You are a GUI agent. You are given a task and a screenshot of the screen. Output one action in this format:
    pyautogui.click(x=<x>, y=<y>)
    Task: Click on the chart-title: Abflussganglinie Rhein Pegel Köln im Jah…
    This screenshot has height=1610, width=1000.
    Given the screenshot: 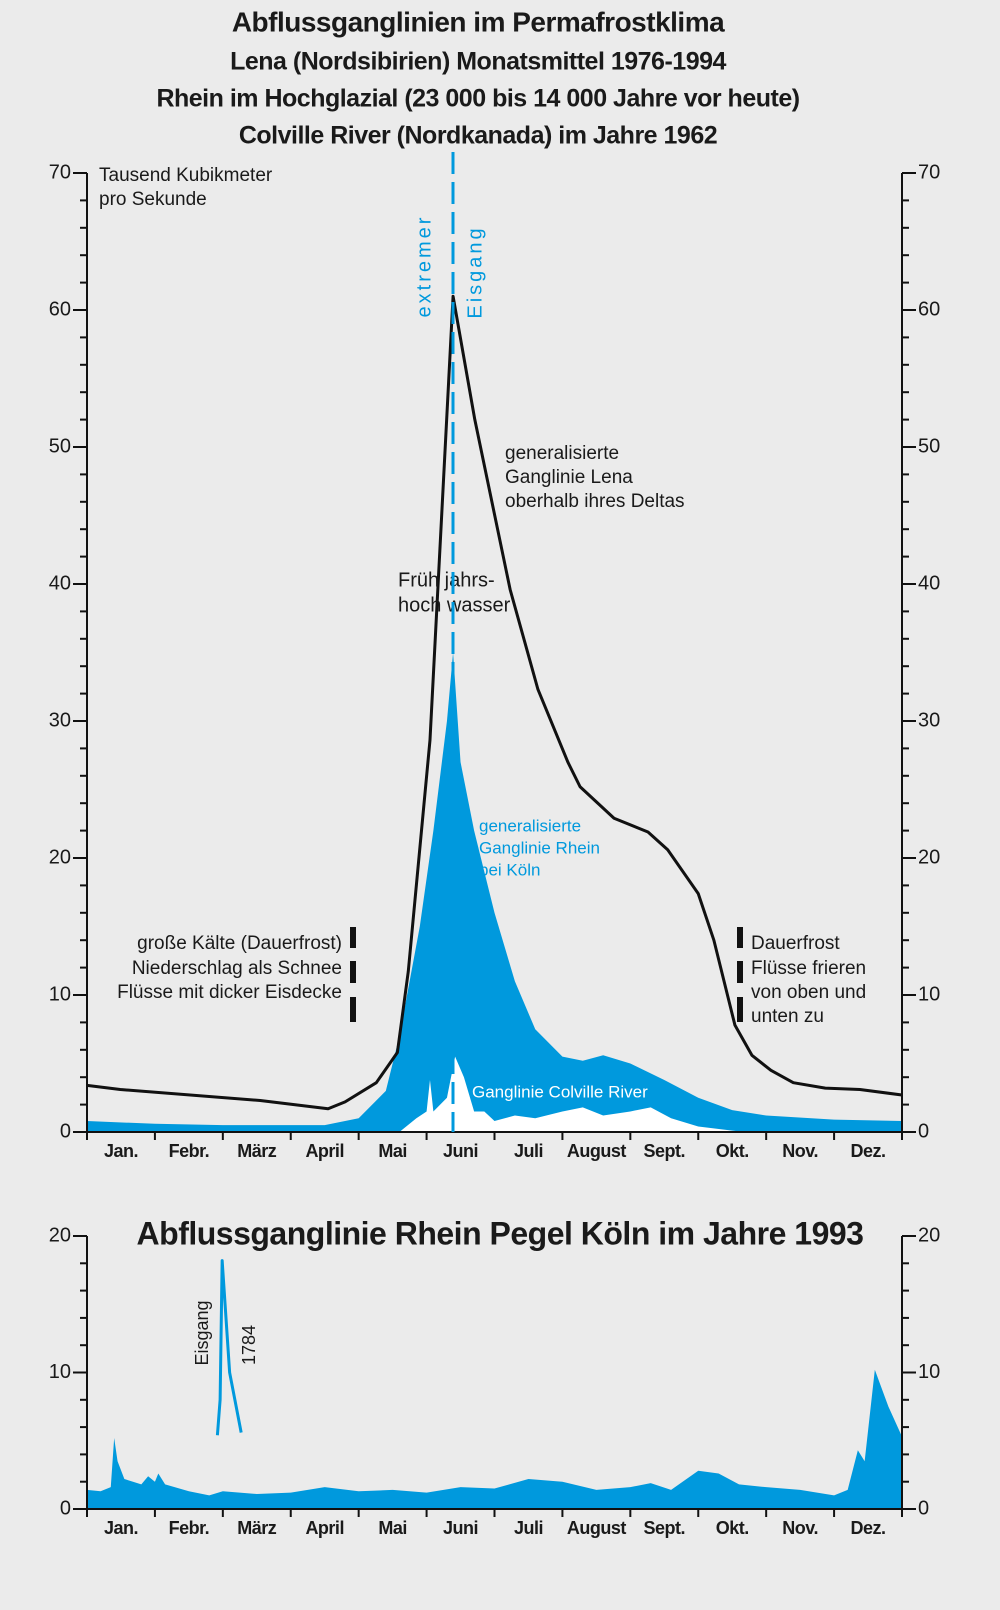 What is the action you would take?
    pyautogui.click(x=500, y=1233)
    